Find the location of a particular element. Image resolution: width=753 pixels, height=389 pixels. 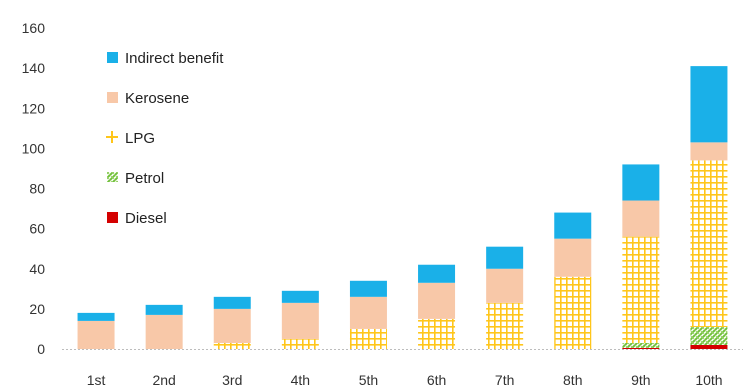

bar-diesel-9th is located at coordinates (641, 348).